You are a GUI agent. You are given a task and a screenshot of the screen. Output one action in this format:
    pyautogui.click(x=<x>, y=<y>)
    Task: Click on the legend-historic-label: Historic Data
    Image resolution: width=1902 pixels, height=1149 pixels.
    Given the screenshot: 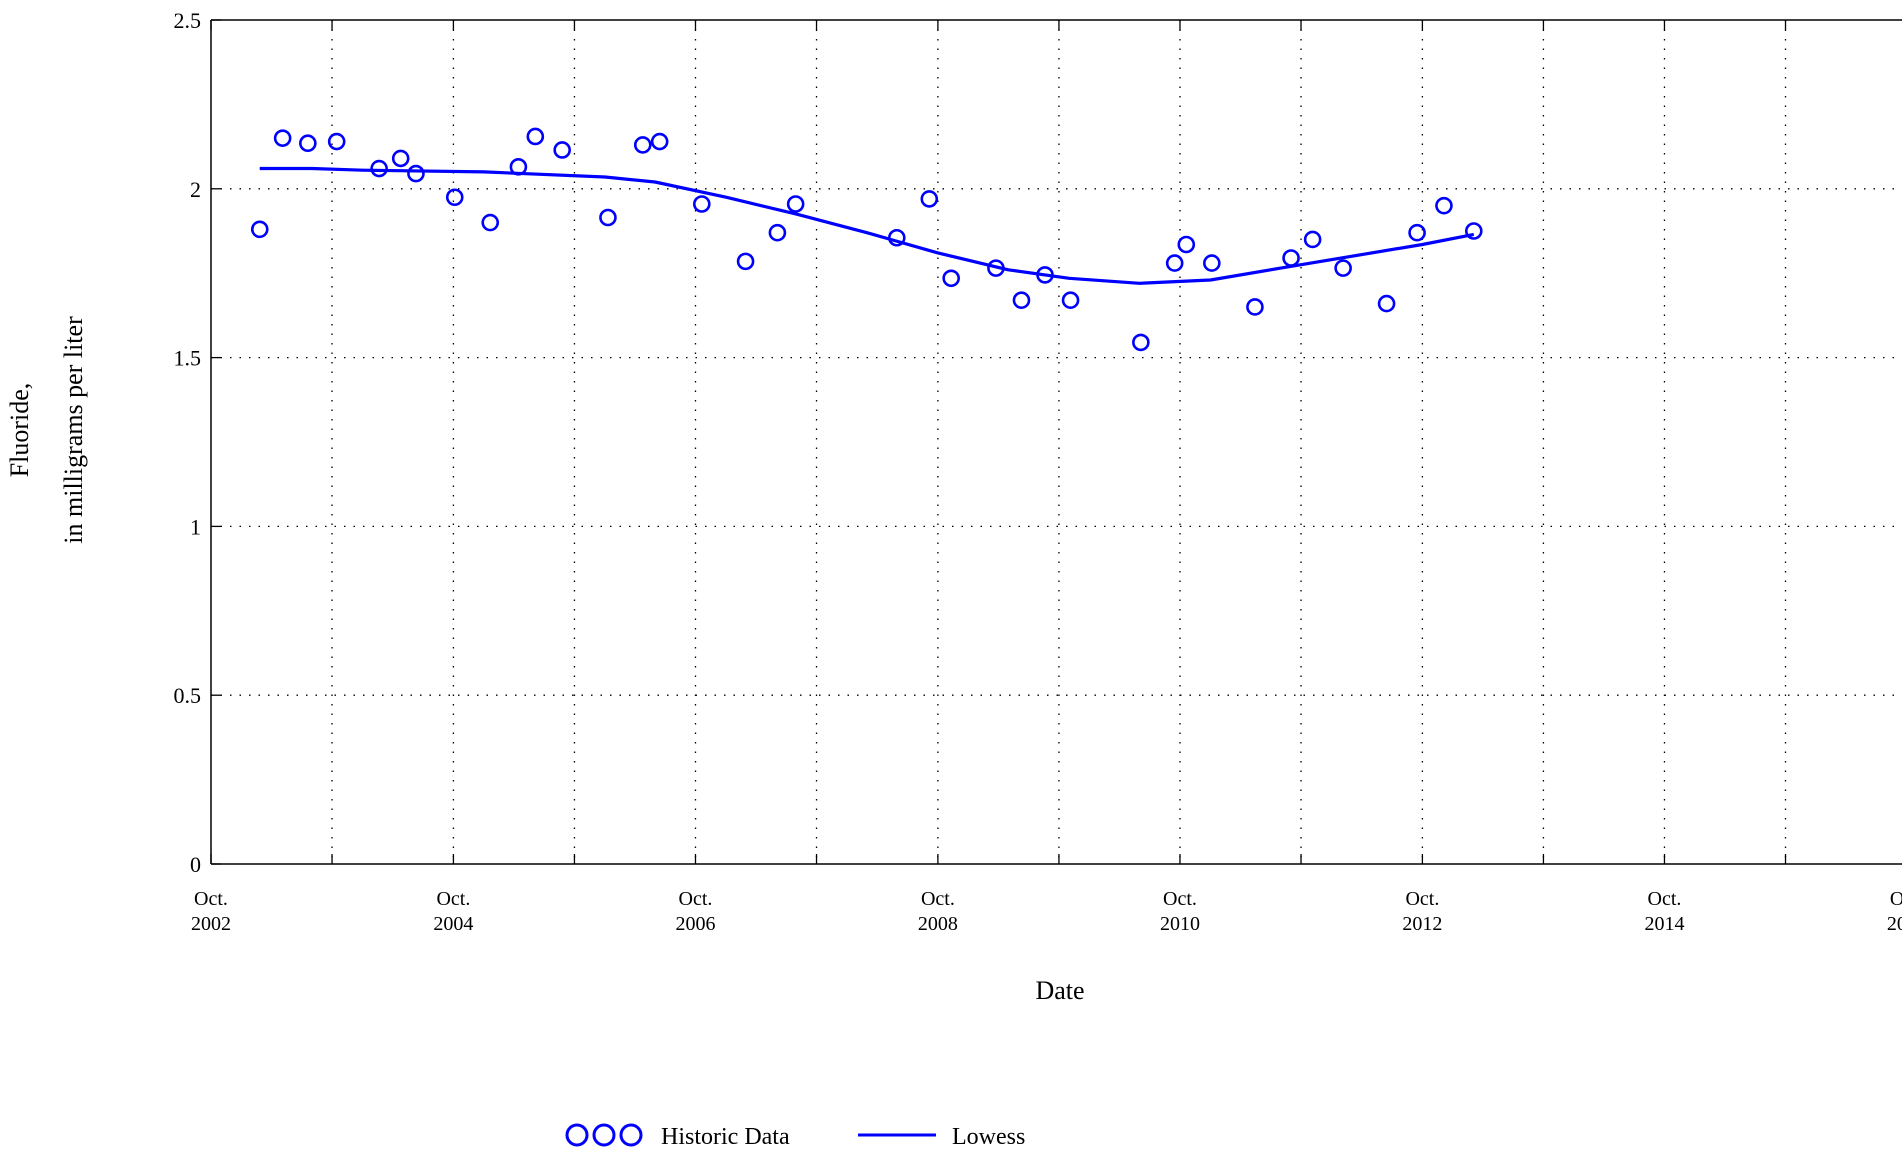 What is the action you would take?
    pyautogui.click(x=725, y=1136)
    